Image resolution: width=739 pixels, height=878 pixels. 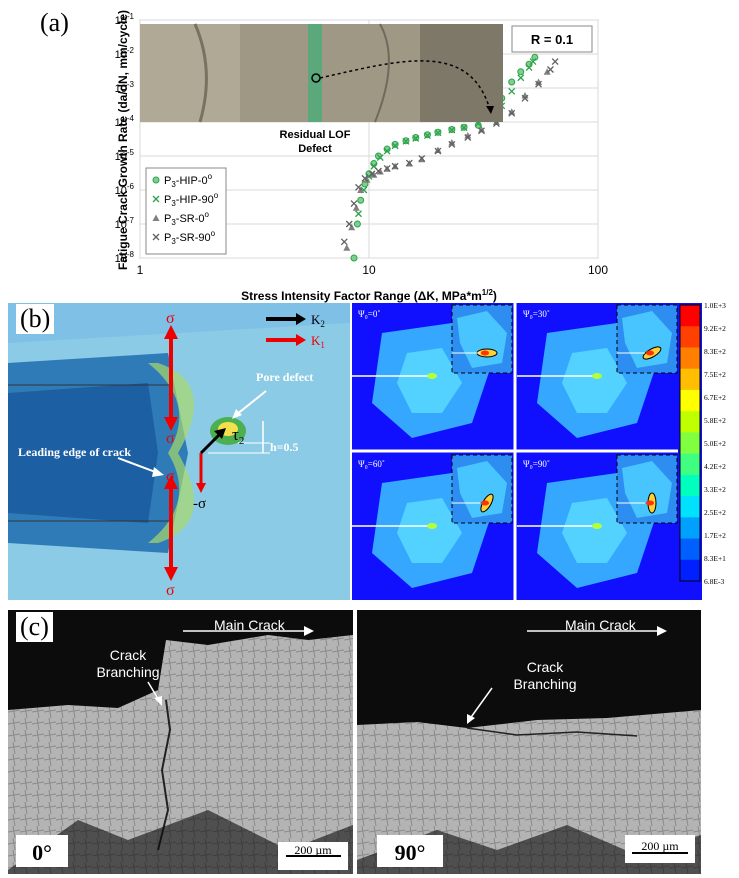 I want to click on simulation-cell: Ψ₀=0˚, so click(x=432, y=371).